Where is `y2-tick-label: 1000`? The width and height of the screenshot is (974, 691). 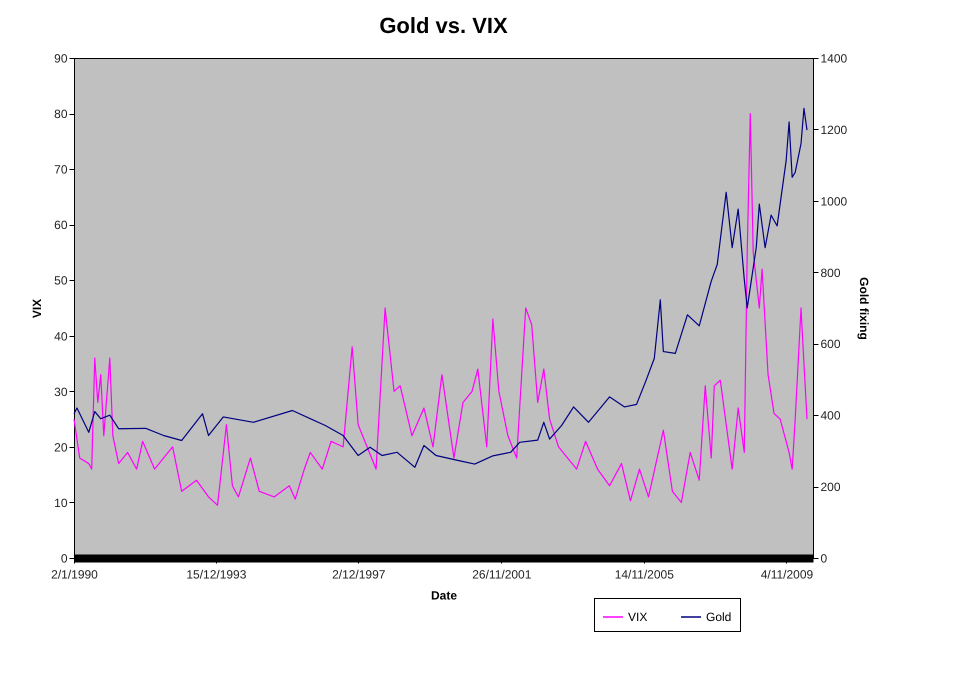
y2-tick-label: 1000 is located at coordinates (834, 201).